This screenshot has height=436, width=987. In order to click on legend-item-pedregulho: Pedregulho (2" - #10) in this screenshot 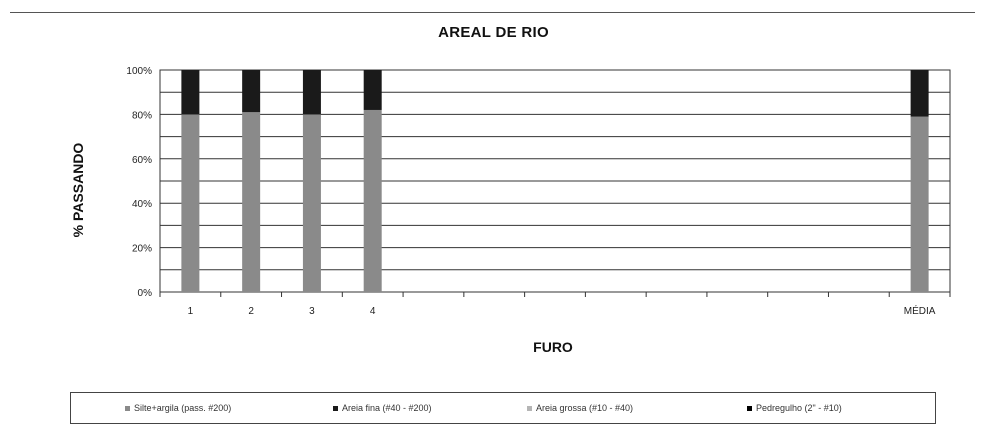, I will do `click(794, 408)`.